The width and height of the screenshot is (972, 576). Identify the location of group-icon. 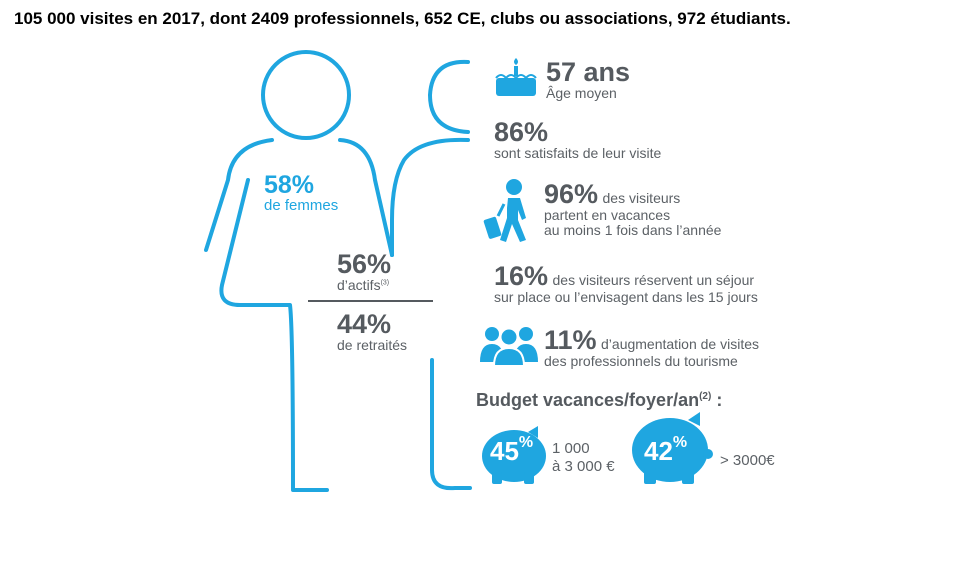
(509, 346).